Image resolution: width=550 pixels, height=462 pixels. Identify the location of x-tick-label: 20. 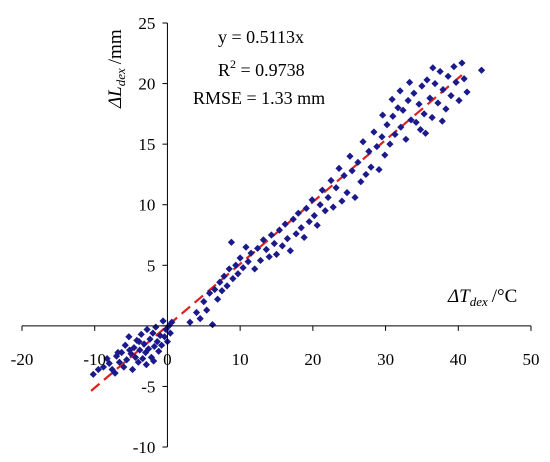
(312, 359).